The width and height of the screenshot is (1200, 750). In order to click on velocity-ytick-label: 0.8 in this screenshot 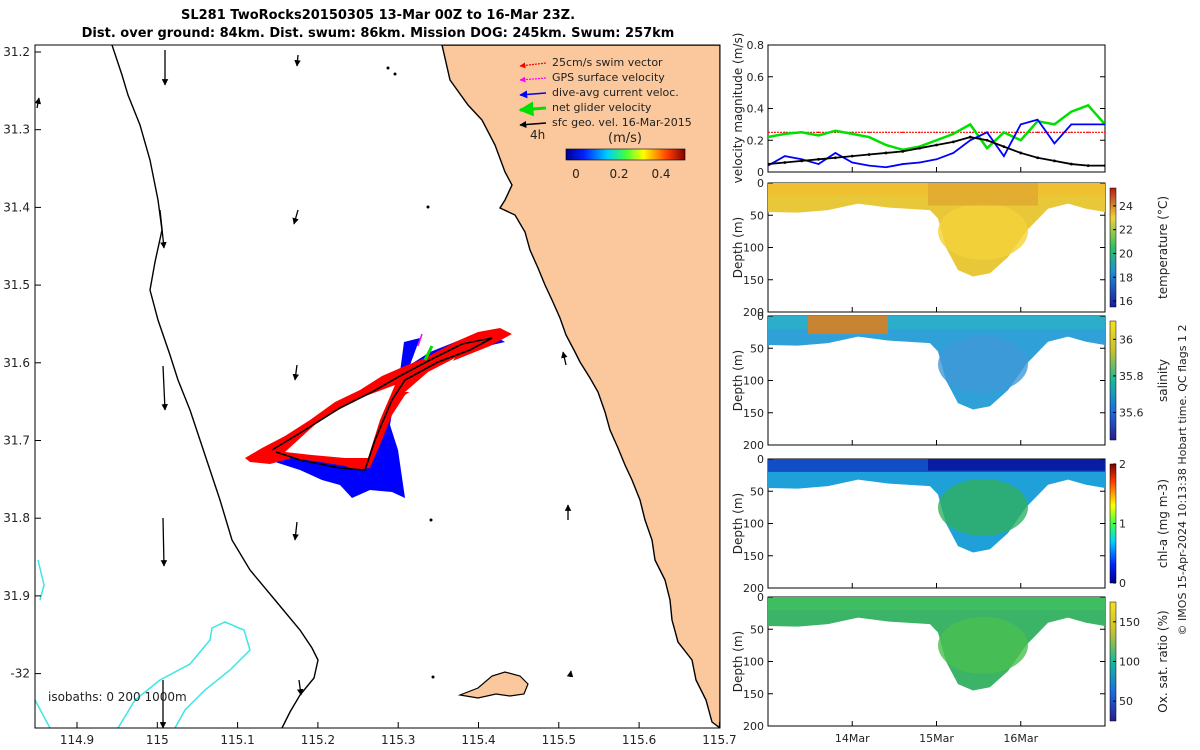, I will do `click(756, 45)`.